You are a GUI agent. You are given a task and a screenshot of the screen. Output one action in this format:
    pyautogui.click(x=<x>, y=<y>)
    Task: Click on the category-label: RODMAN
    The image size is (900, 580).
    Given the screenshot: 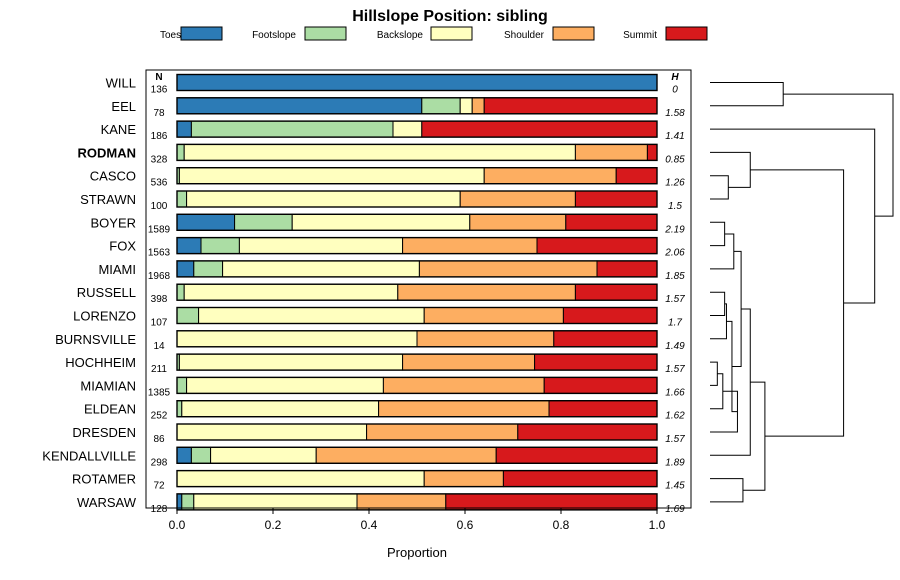 What is the action you would take?
    pyautogui.click(x=107, y=152)
    